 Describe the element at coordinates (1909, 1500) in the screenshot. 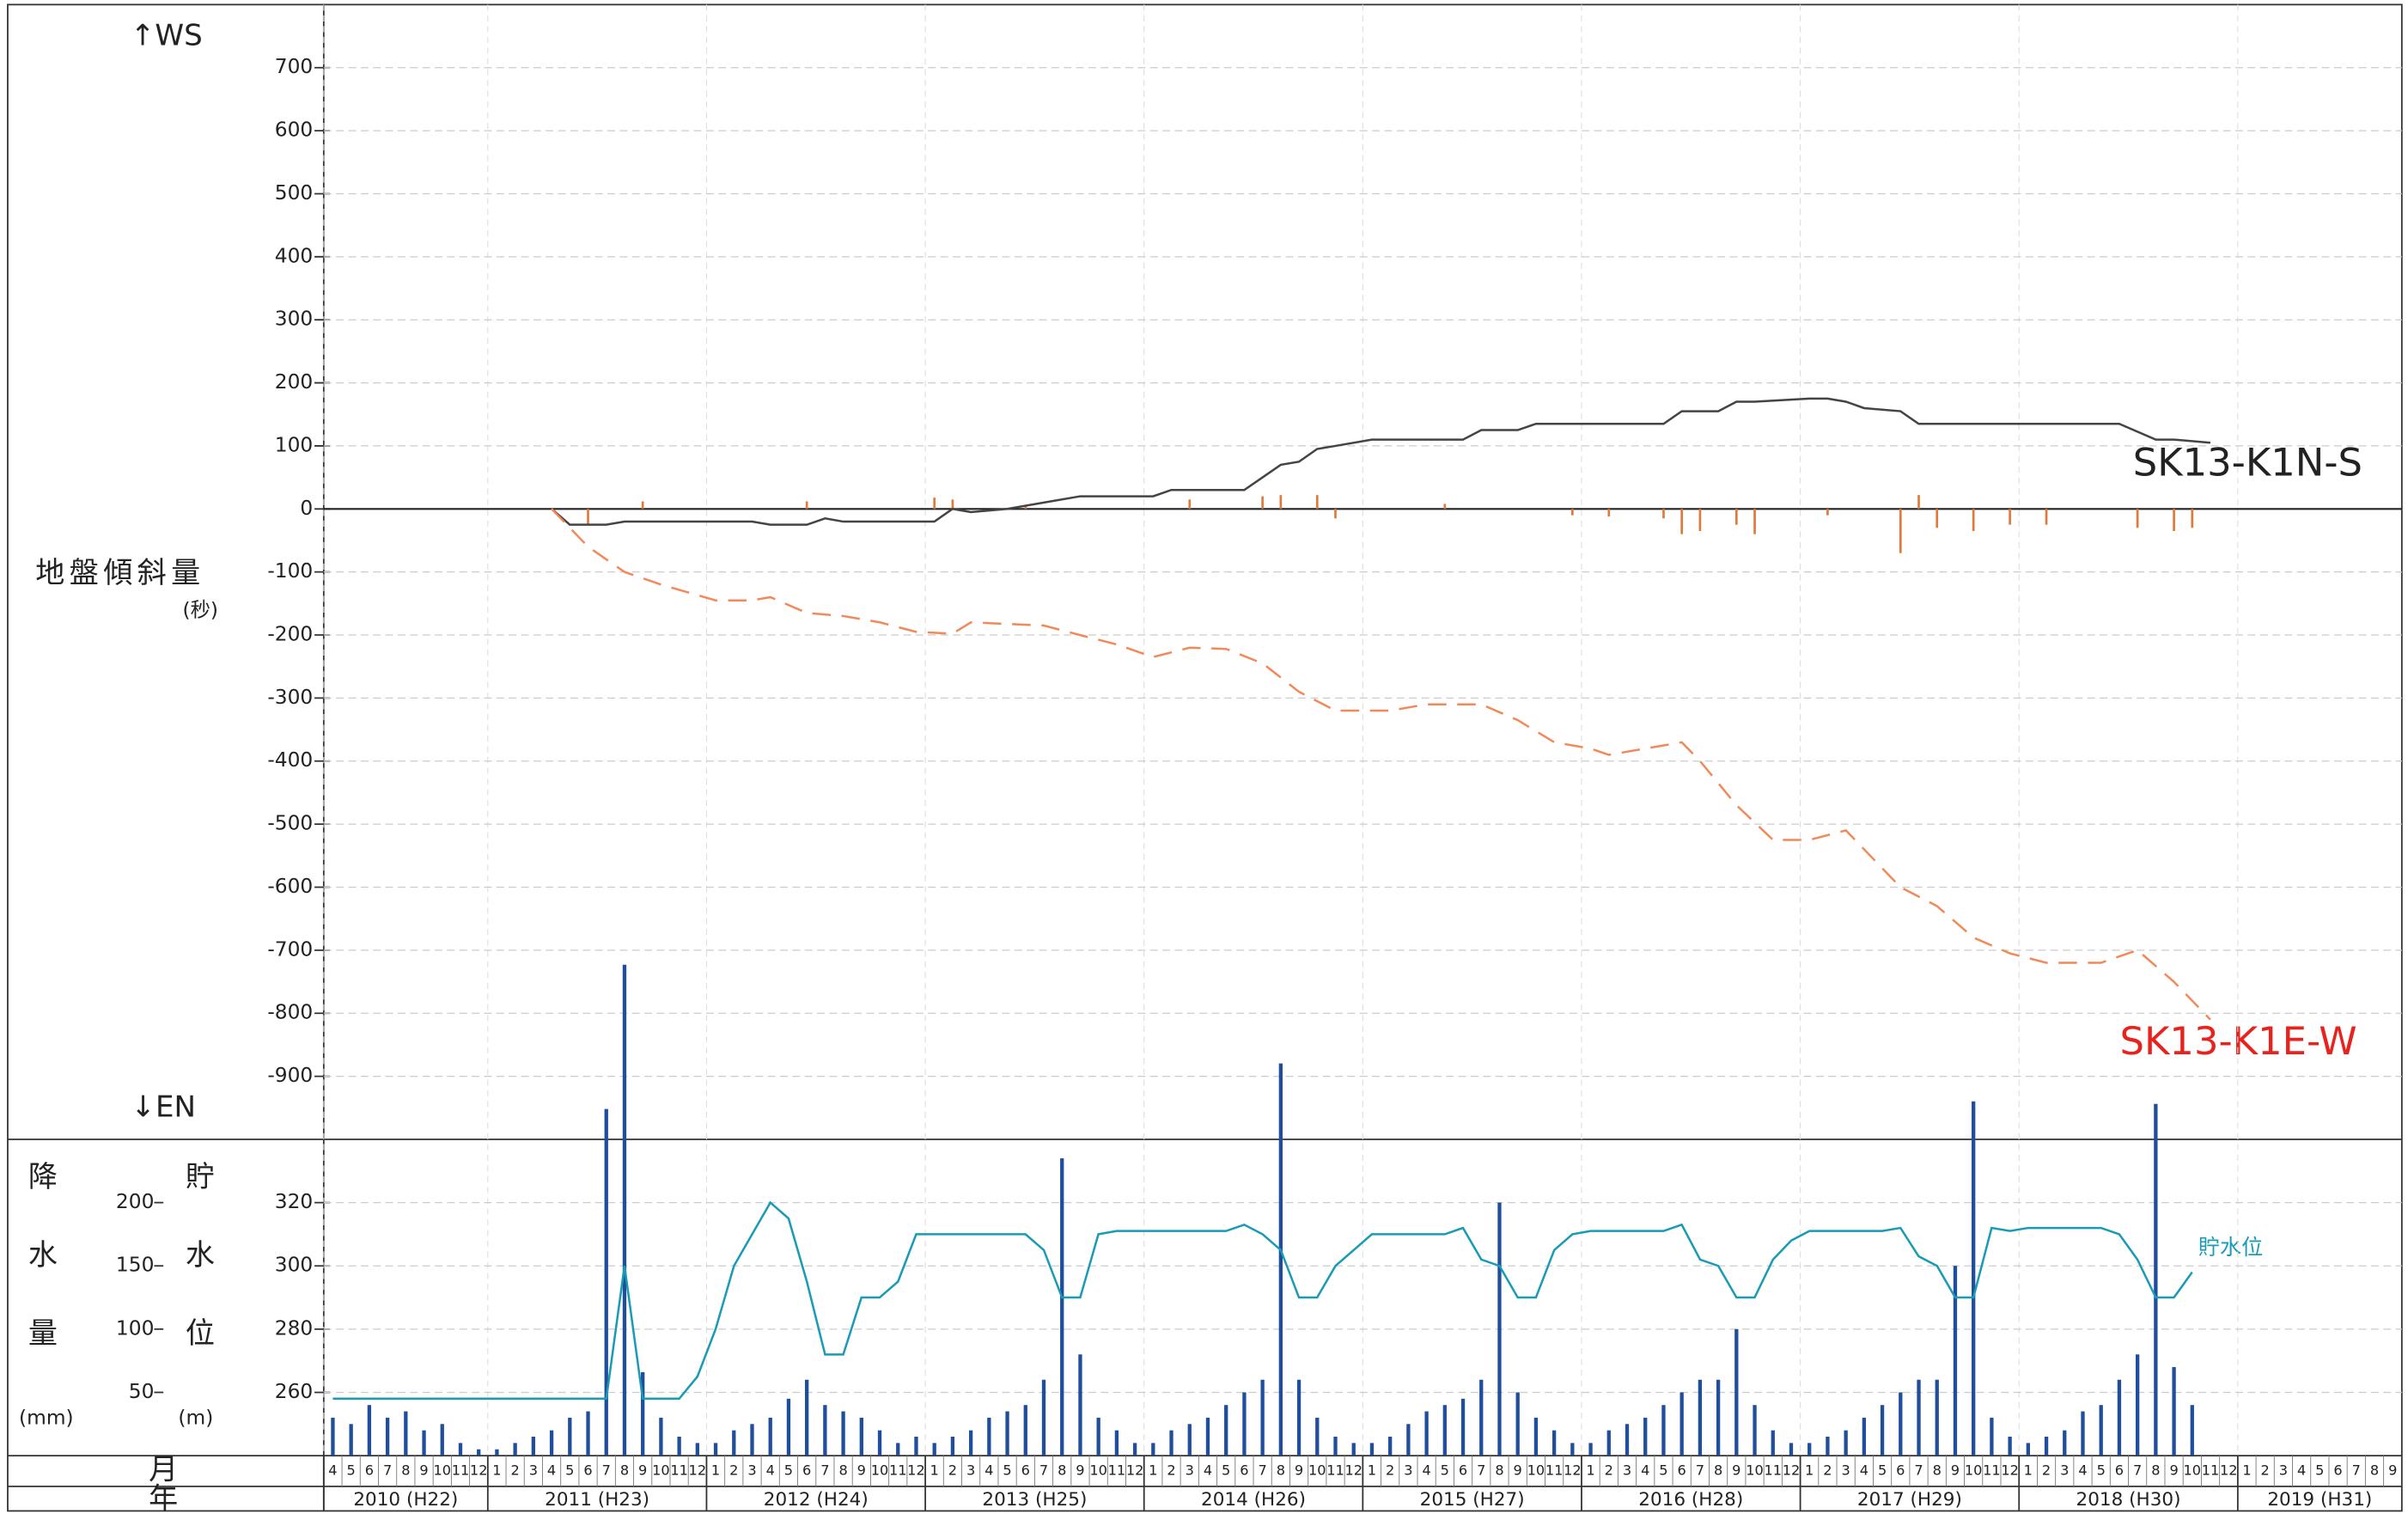

I see `year-label: 2017 (H29)` at that location.